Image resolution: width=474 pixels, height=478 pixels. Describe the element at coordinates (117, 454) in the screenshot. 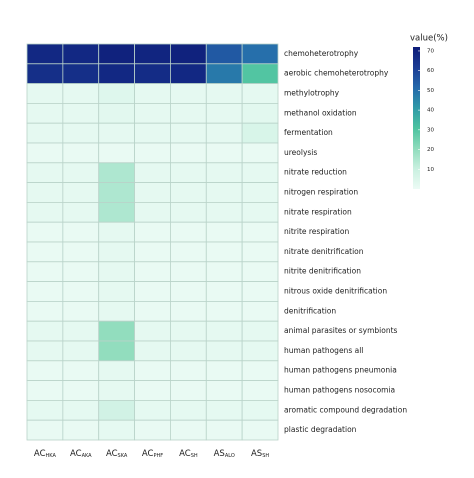

I see `column-label: ACSKA` at that location.